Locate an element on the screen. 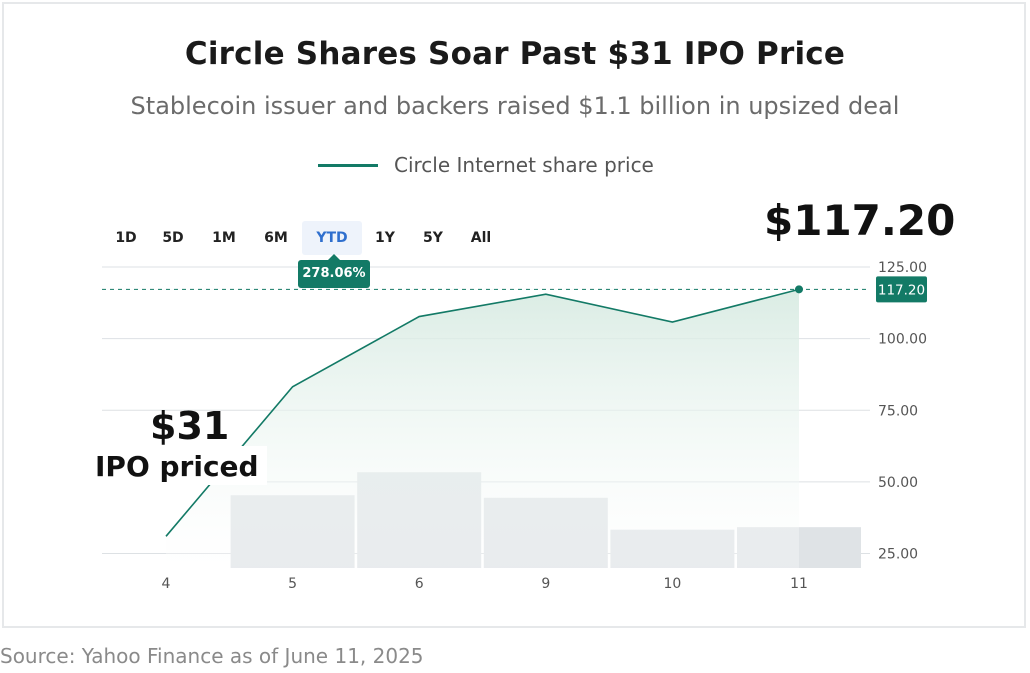 This screenshot has height=673, width=1030. change-badge: 278.06% is located at coordinates (334, 271).